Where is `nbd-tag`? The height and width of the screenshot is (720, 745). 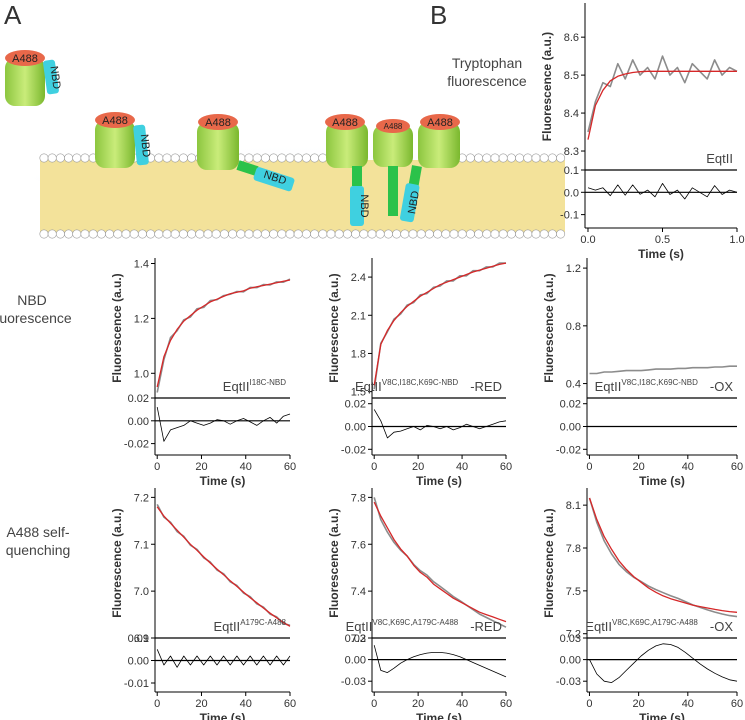 nbd-tag is located at coordinates (141, 145).